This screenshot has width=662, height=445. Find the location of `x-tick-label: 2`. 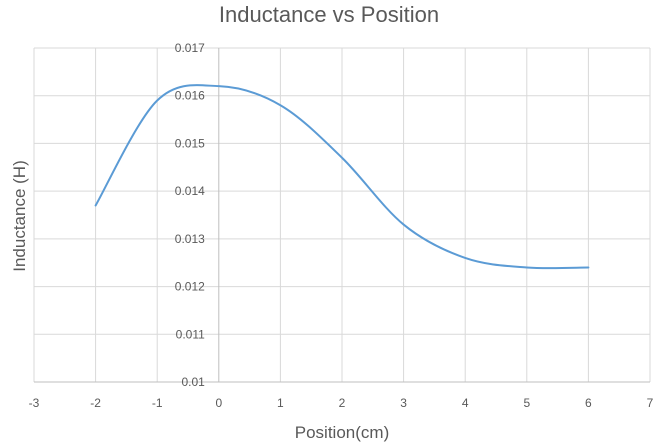

x-tick-label: 2 is located at coordinates (342, 403).